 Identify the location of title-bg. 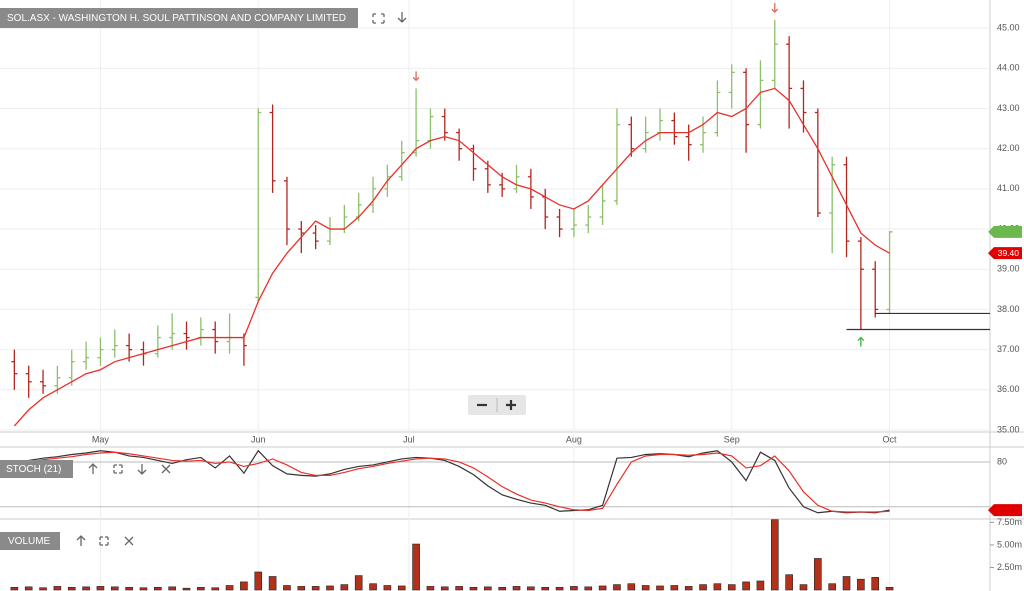
(179, 18).